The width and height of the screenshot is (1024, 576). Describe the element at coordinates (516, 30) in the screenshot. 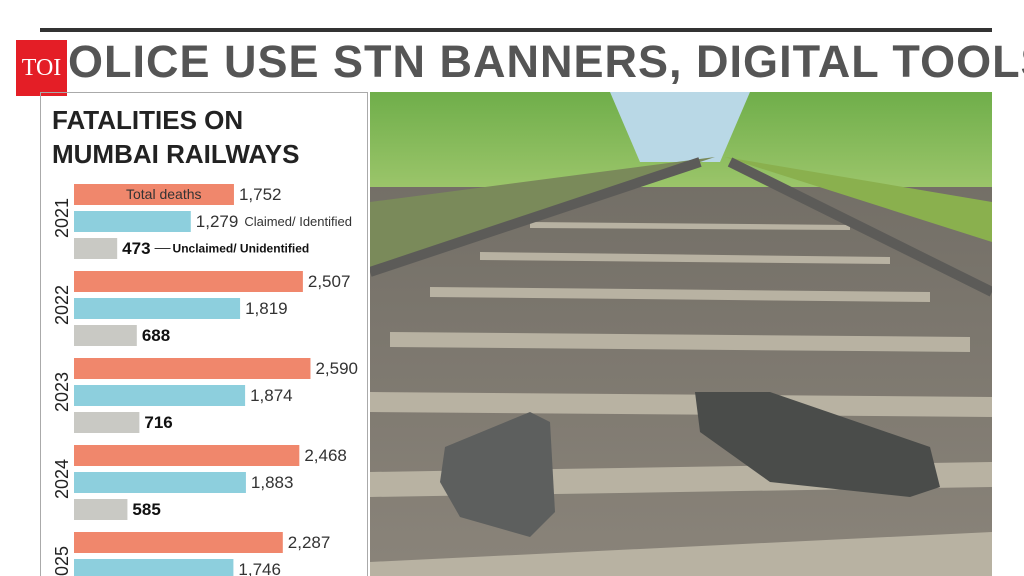

I see `rule` at that location.